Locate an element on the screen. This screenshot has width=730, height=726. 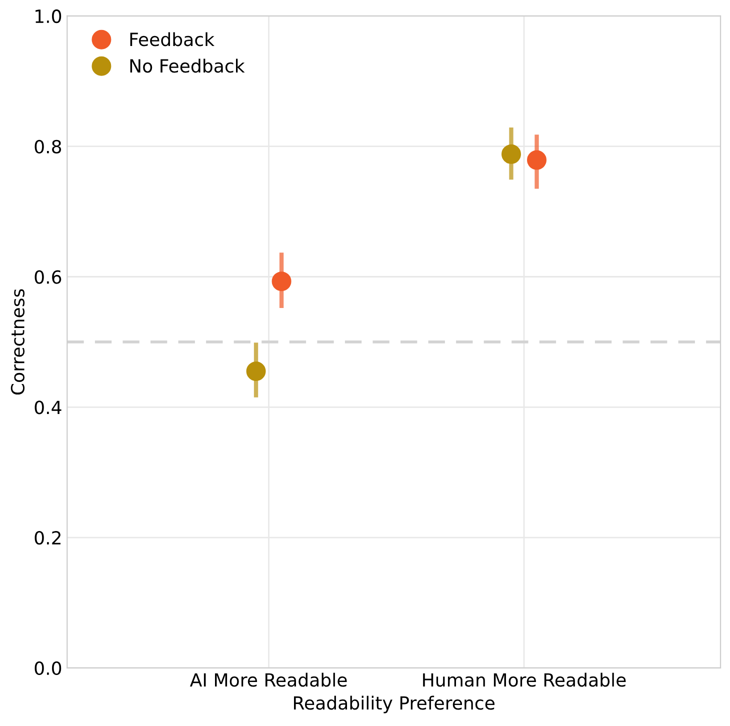
y-axis-title: Correctness is located at coordinates (17, 342).